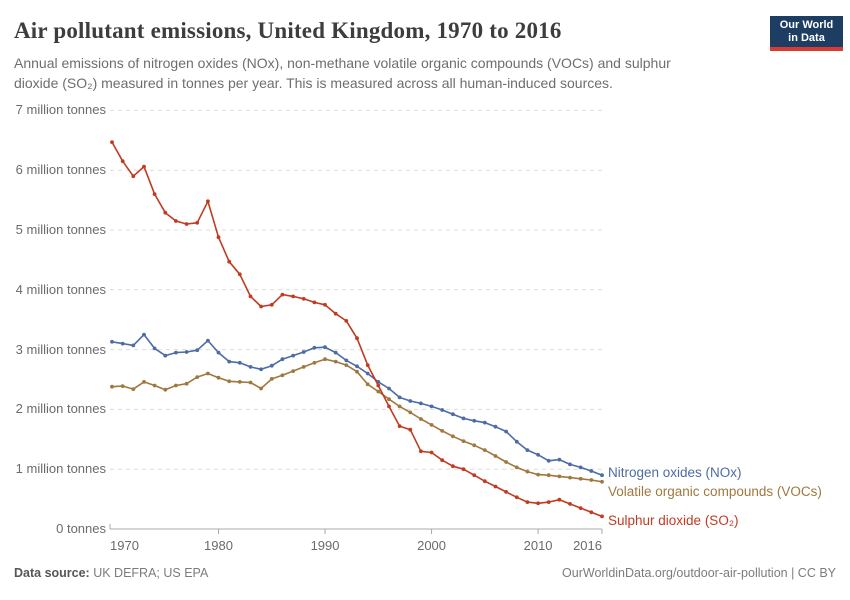 Image resolution: width=850 pixels, height=600 pixels. What do you see at coordinates (52, 573) in the screenshot?
I see `data-source-label: Data source:` at bounding box center [52, 573].